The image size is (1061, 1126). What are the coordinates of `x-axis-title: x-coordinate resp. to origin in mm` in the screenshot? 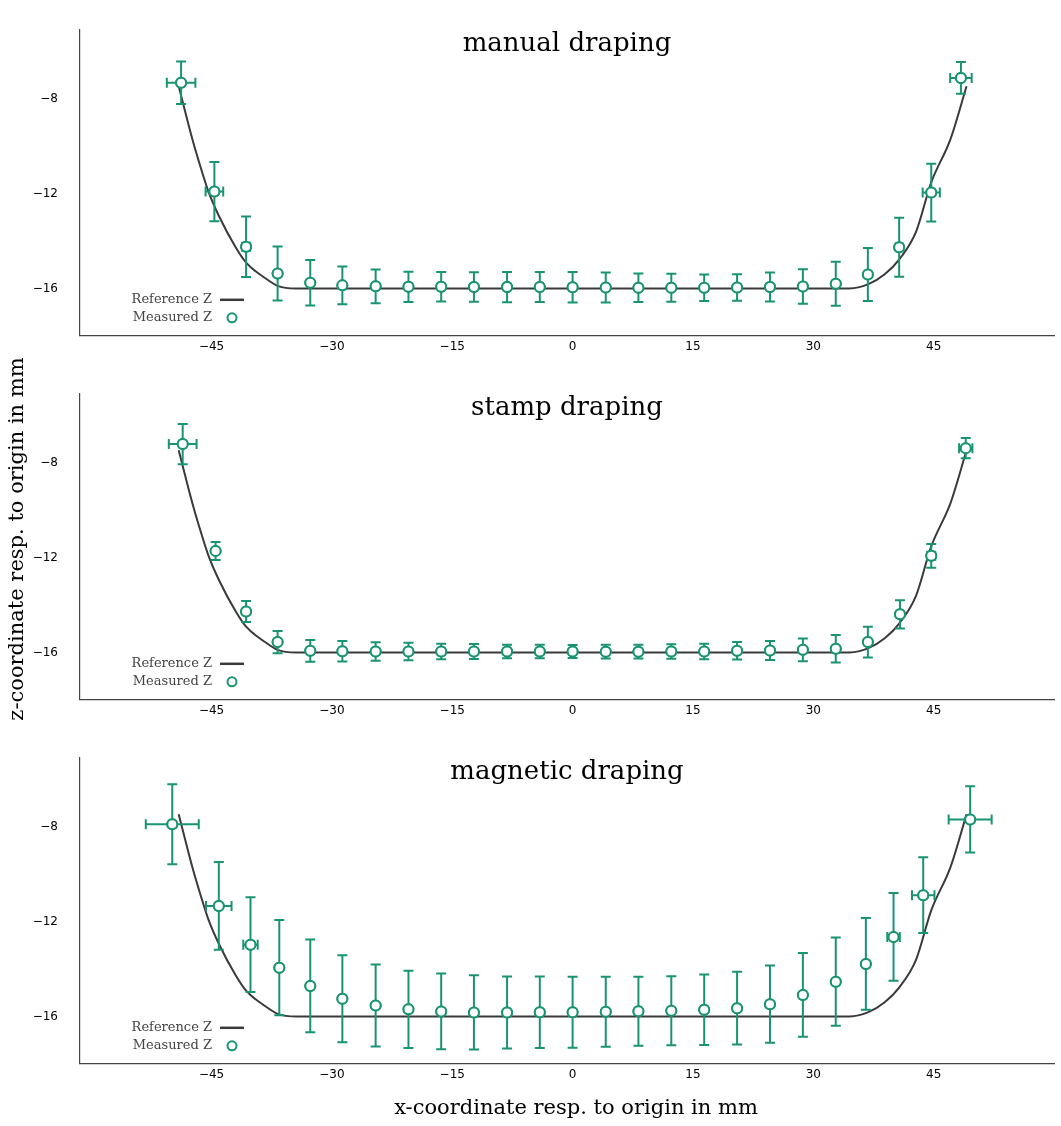 It's located at (576, 1107).